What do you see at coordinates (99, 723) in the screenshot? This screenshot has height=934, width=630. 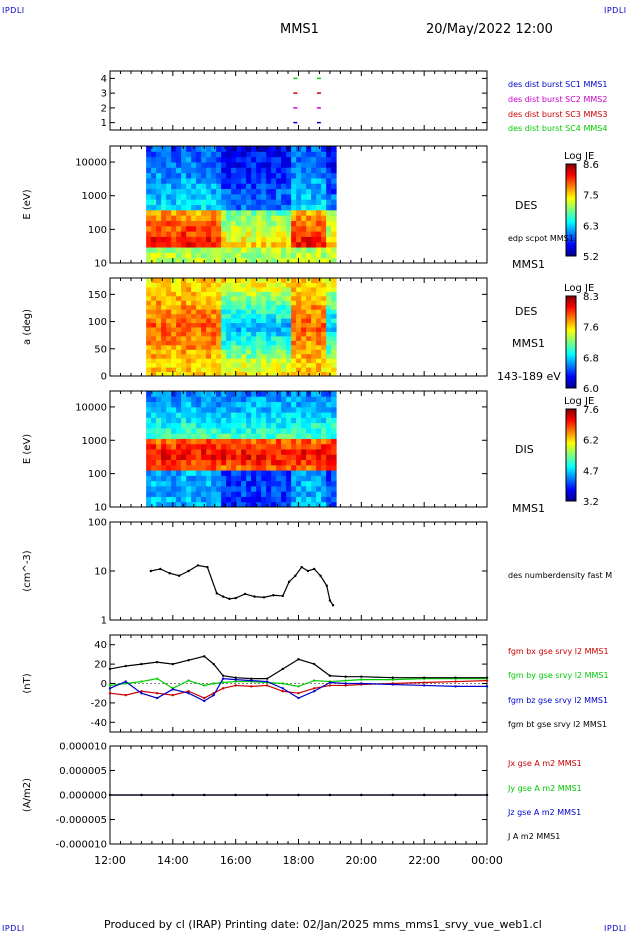 I see `y-tick-label: -40` at bounding box center [99, 723].